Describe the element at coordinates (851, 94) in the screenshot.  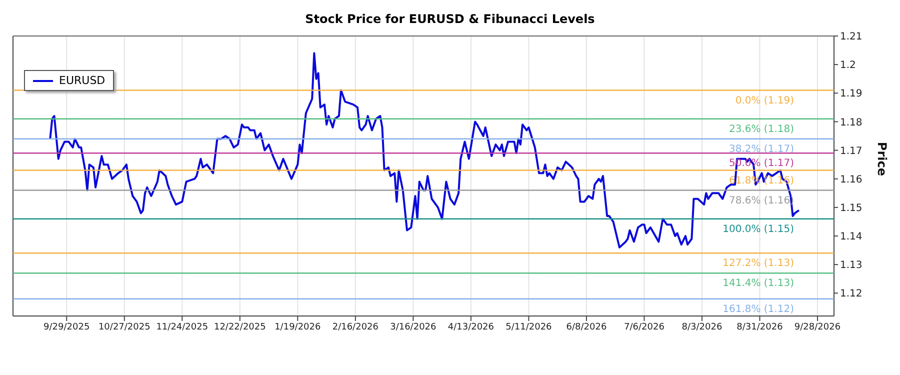
I see `y-tick-label: 1.19` at that location.